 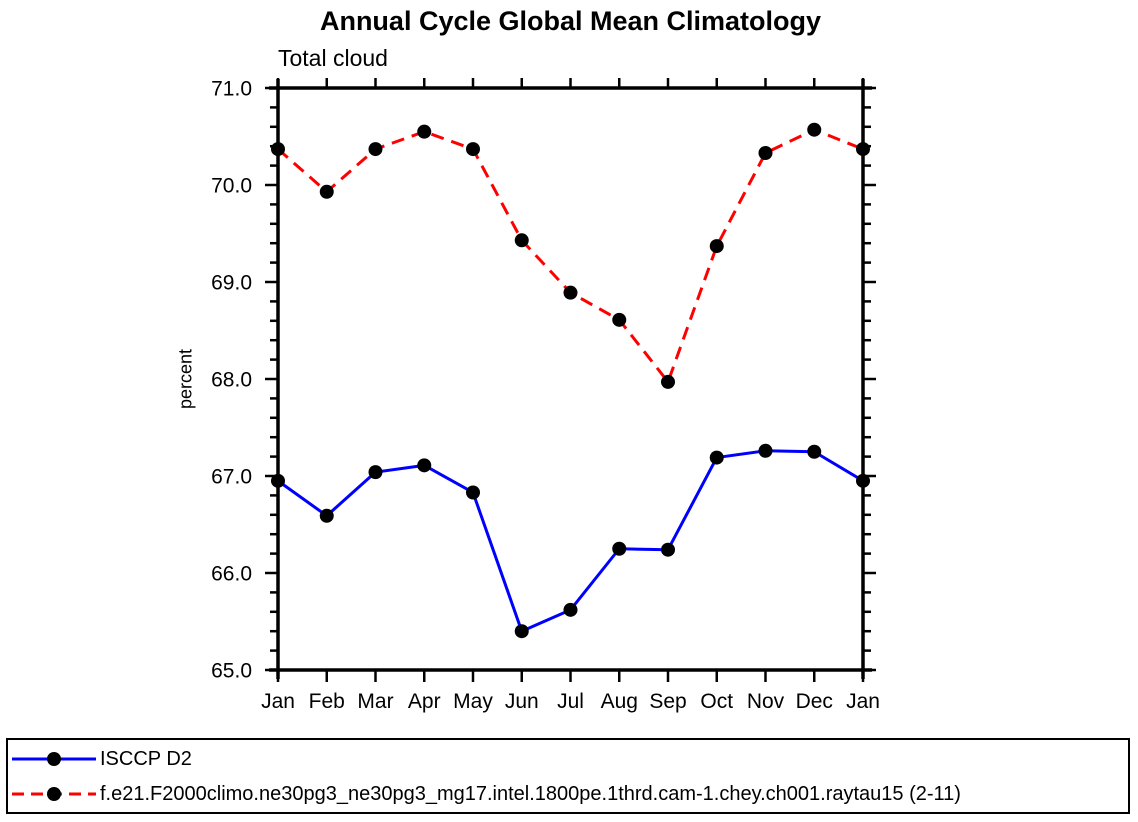 What do you see at coordinates (326, 191) in the screenshot?
I see `data-point-1-Feb` at bounding box center [326, 191].